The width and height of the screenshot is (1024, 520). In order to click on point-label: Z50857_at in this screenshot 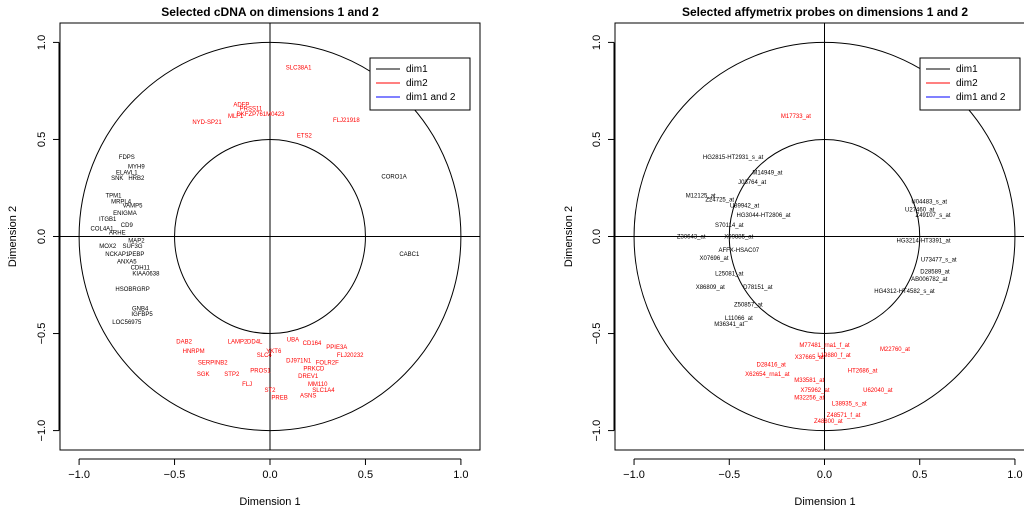, I will do `click(748, 305)`.